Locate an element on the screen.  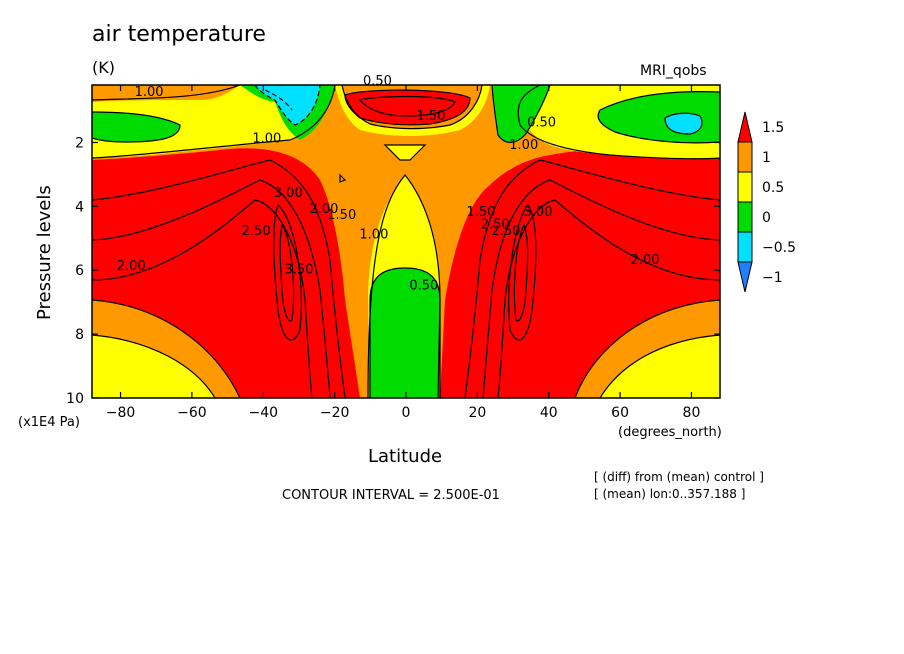
band-top-left-green is located at coordinates (136, 127).